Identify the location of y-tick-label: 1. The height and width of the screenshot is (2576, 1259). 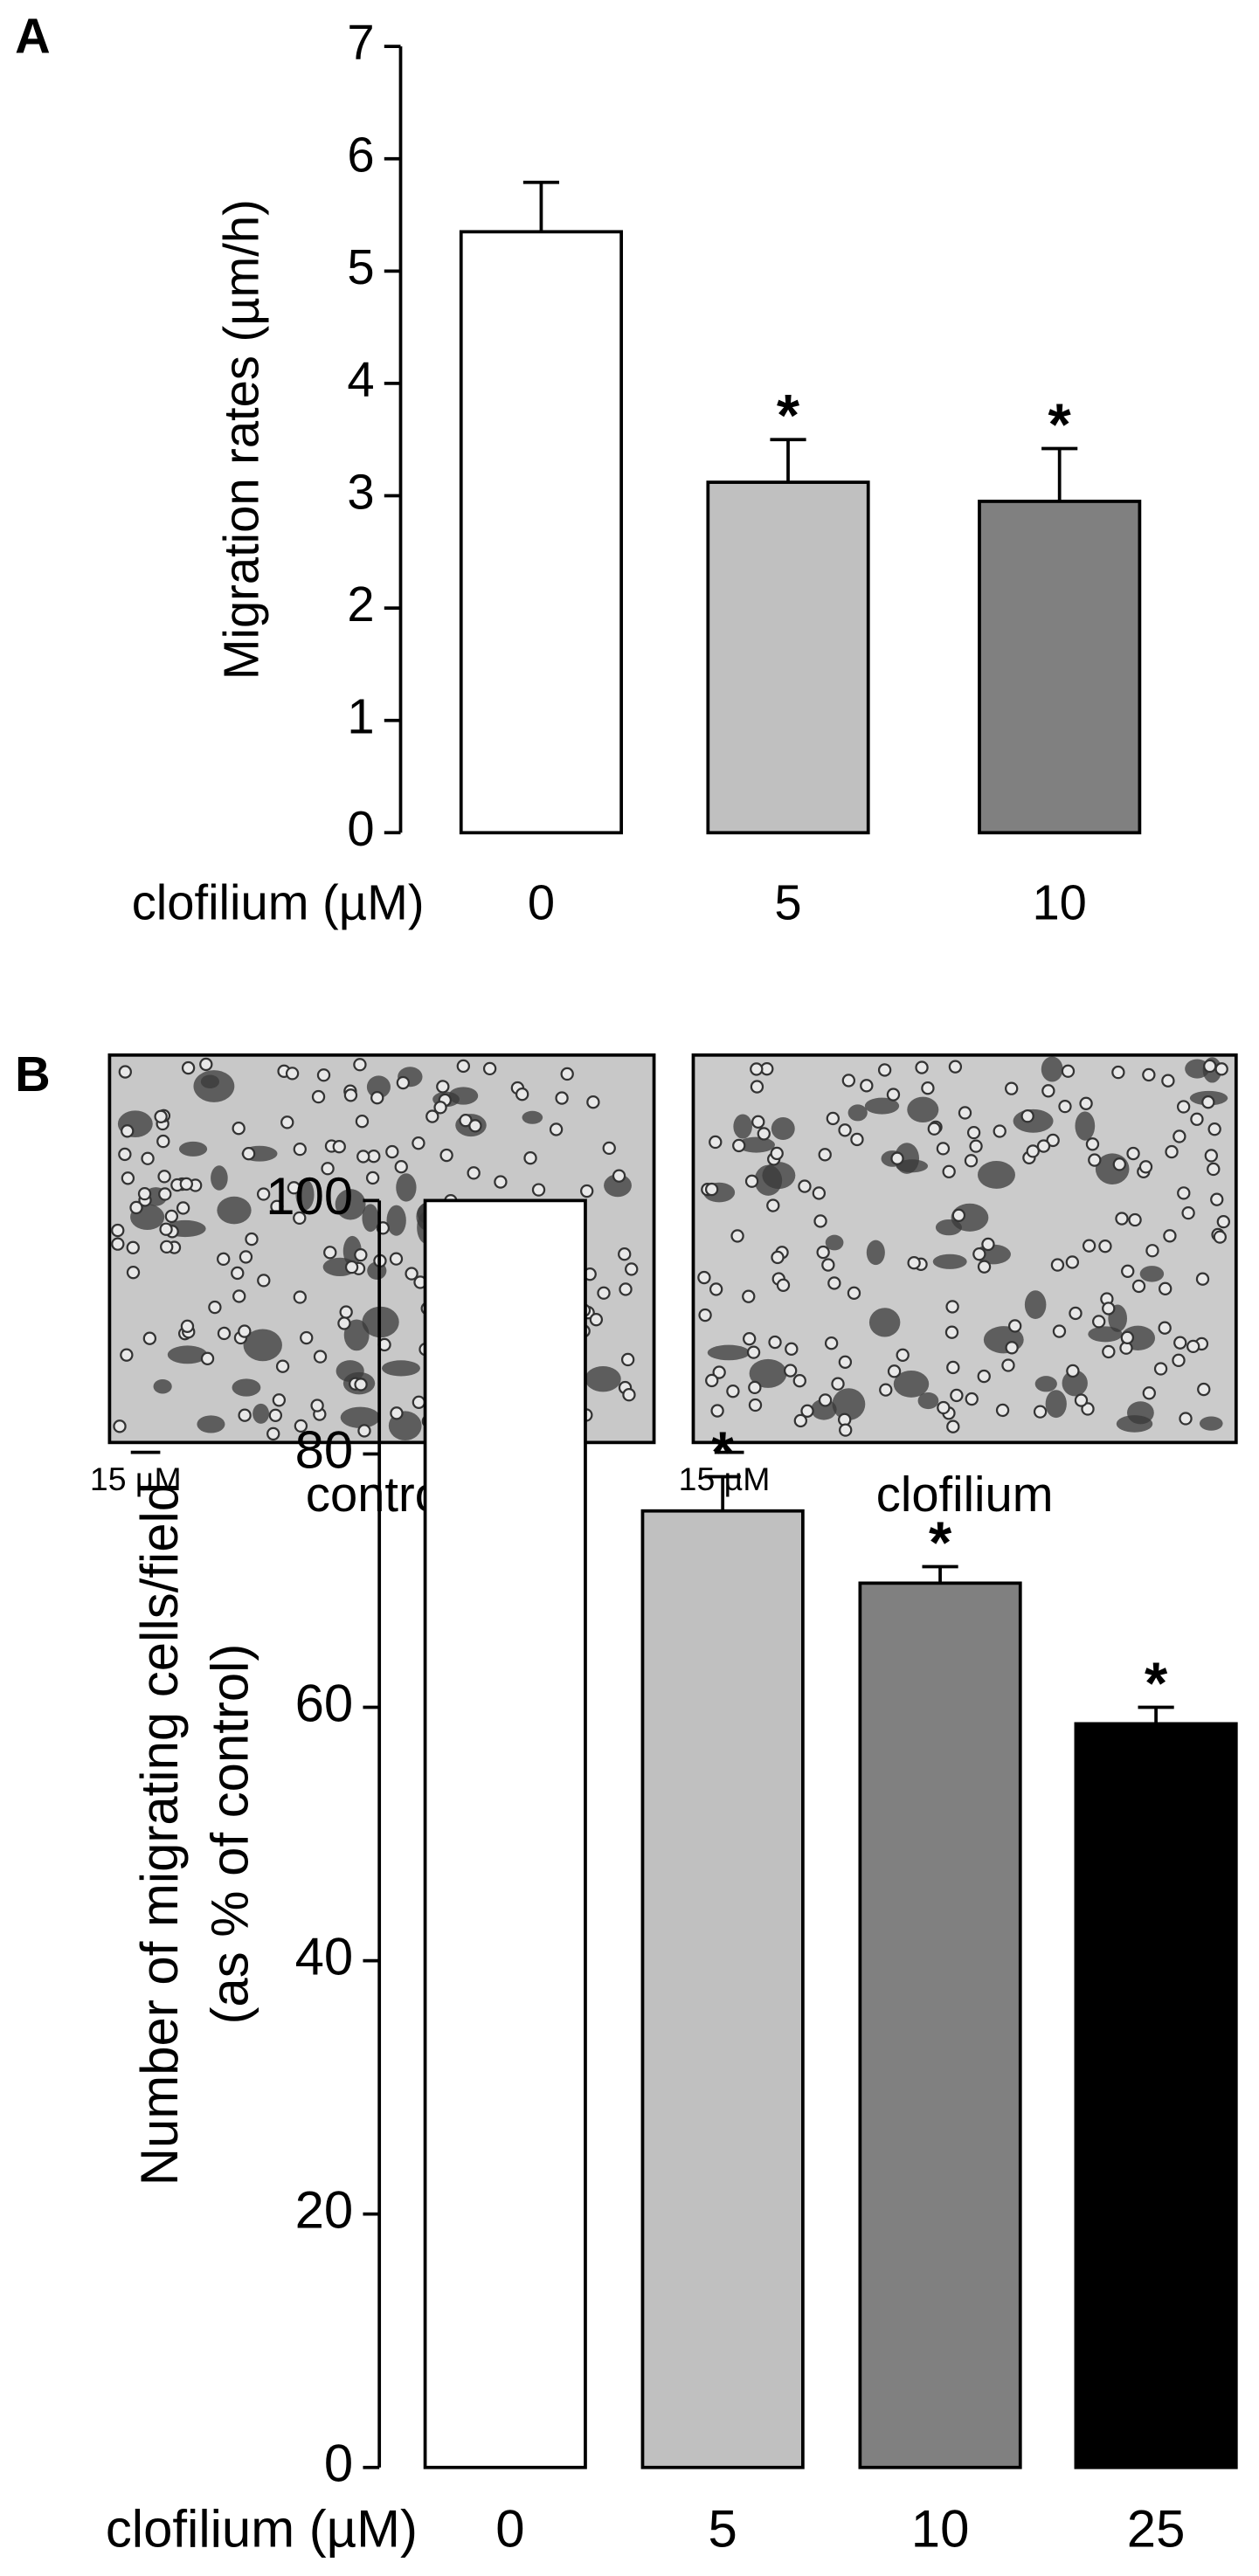
(360, 716).